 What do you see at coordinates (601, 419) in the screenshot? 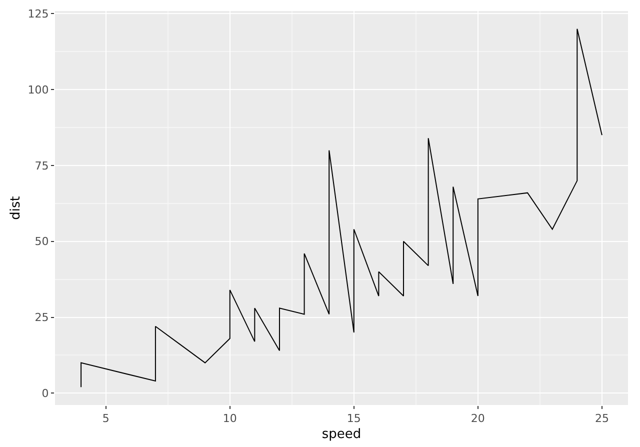
I see `x-tick-label: 25` at bounding box center [601, 419].